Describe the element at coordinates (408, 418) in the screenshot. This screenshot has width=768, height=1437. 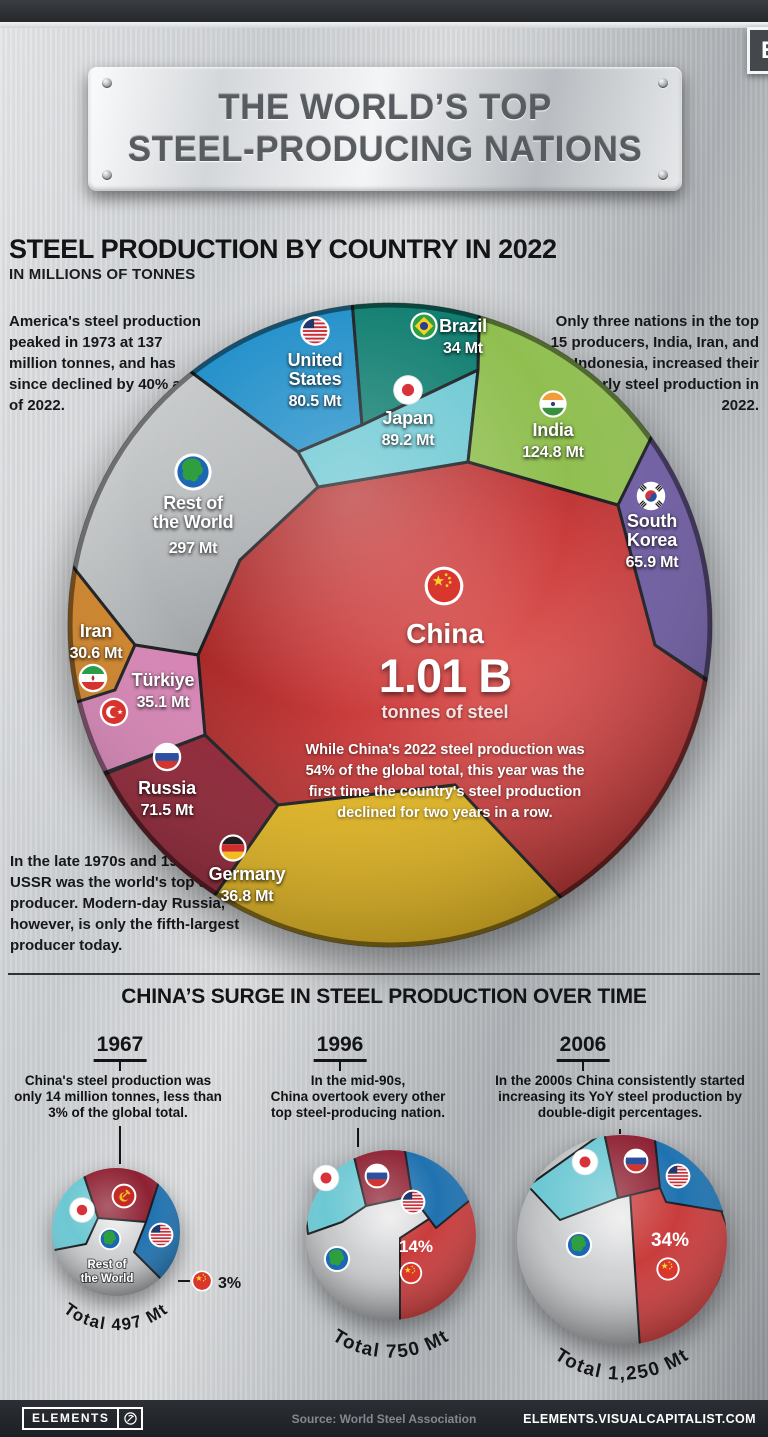
I see `country-name: Japan` at that location.